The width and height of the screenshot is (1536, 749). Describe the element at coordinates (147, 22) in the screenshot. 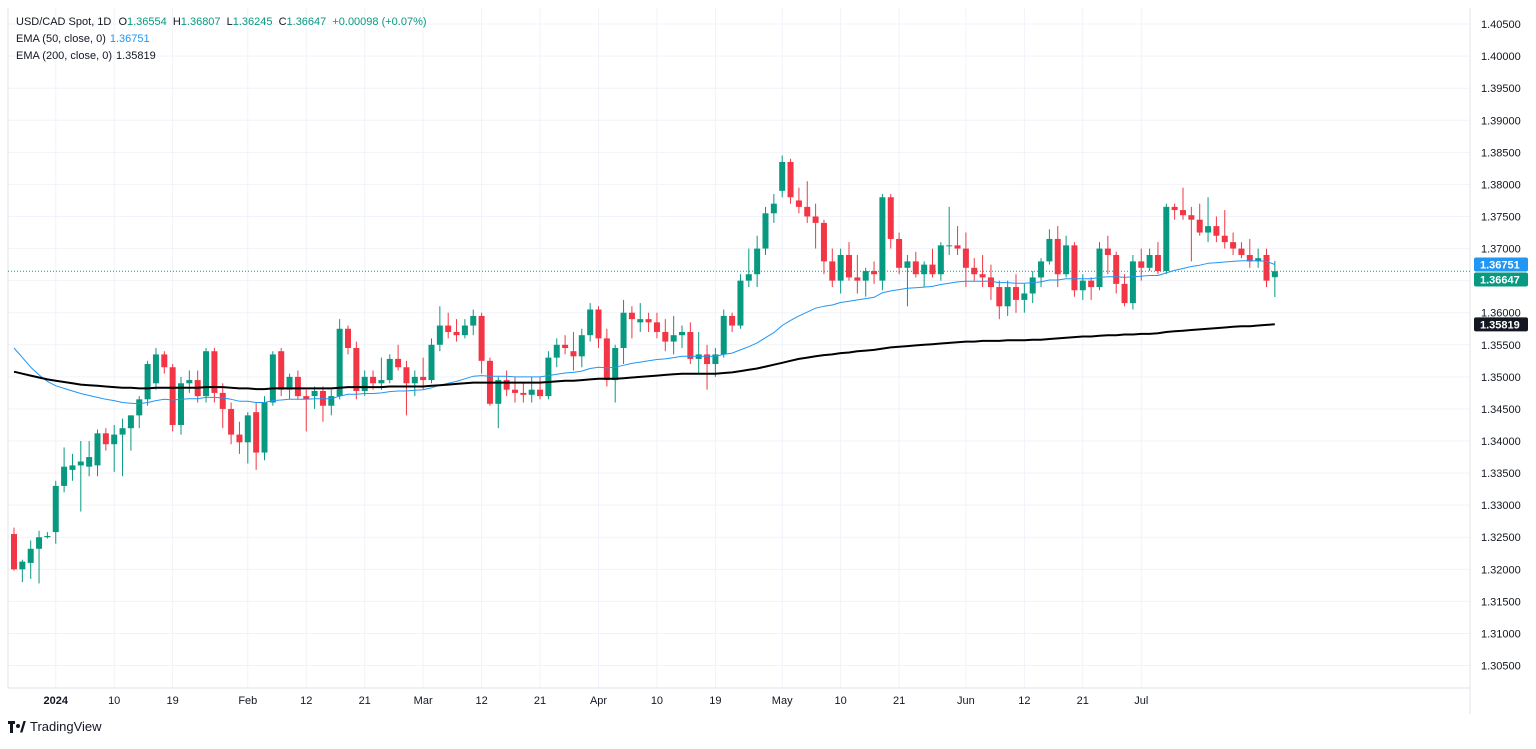

I see `open-value: 1.36554` at that location.